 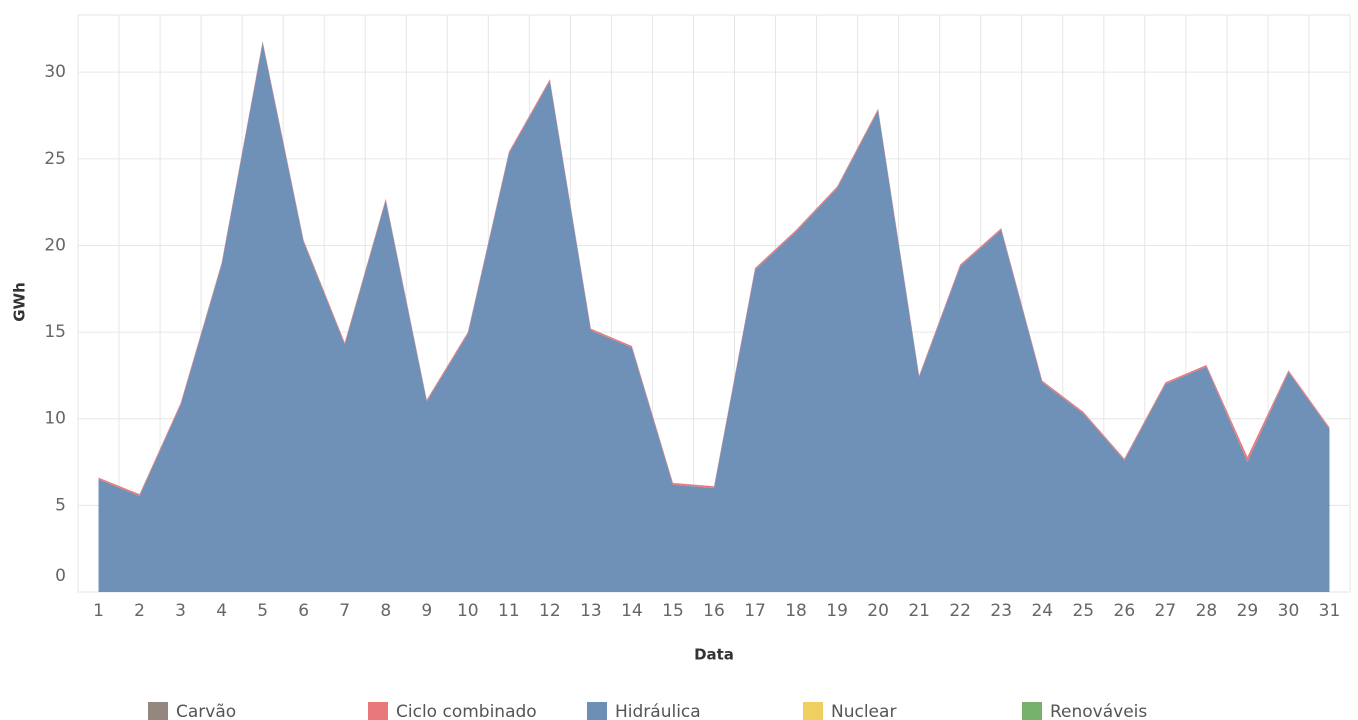 What do you see at coordinates (658, 711) in the screenshot?
I see `legend-label: Hidráulica` at bounding box center [658, 711].